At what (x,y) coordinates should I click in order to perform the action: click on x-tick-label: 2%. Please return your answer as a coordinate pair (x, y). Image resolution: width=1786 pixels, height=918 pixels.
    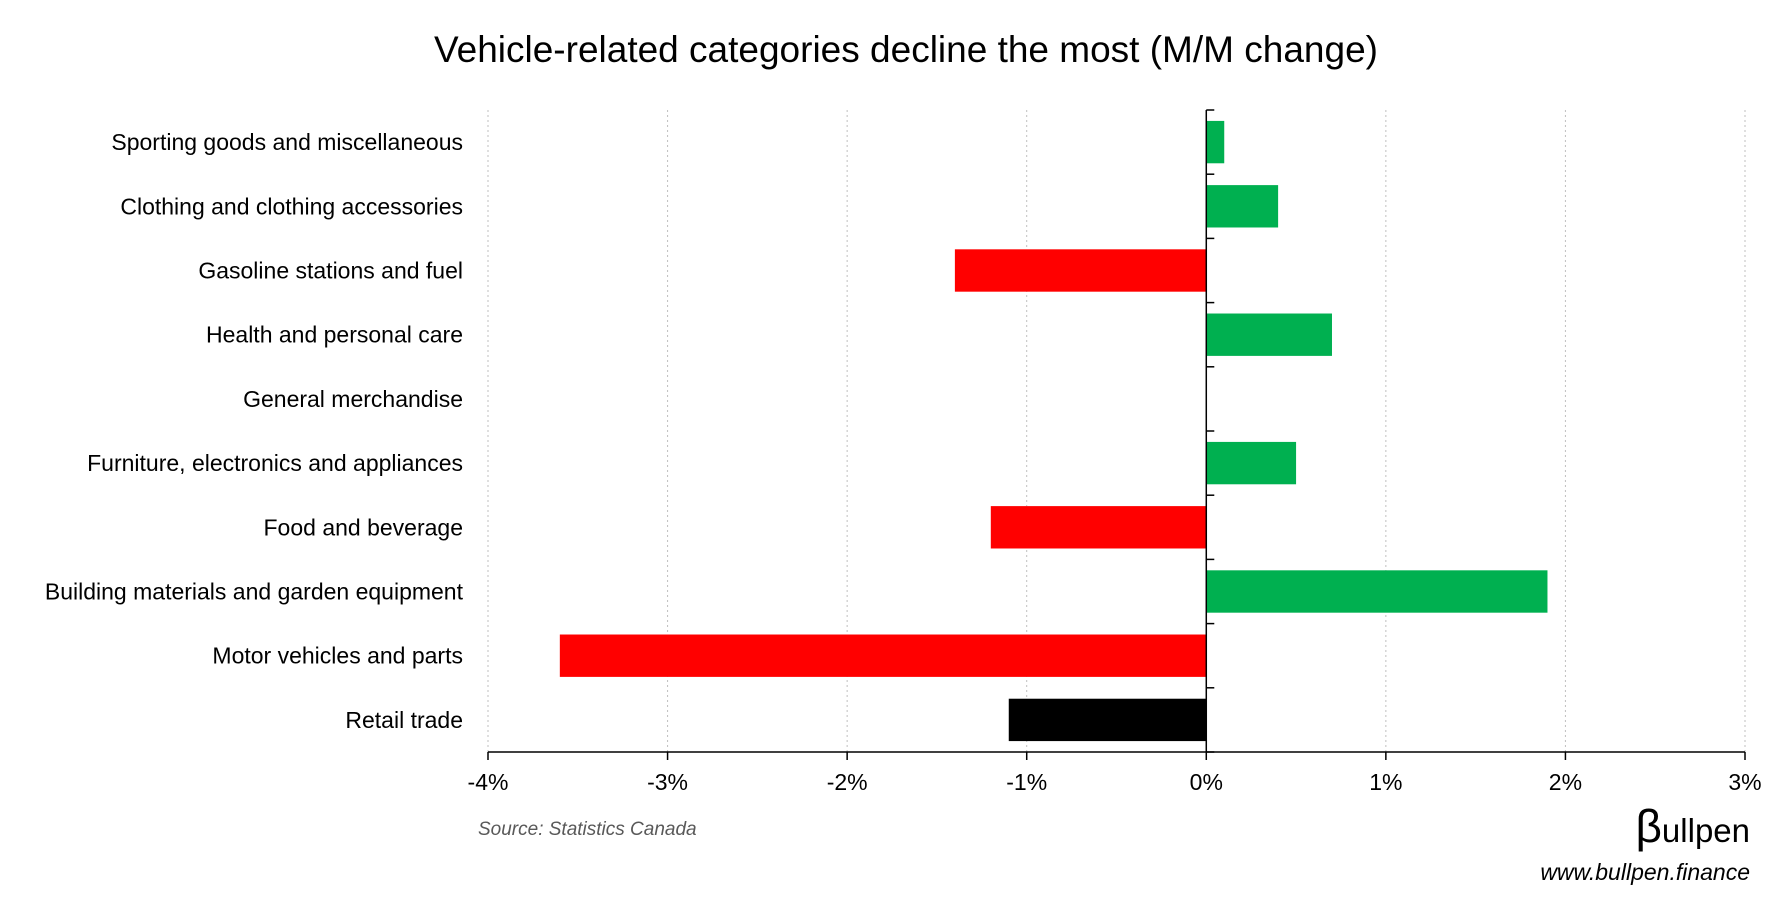
    Looking at the image, I should click on (1565, 782).